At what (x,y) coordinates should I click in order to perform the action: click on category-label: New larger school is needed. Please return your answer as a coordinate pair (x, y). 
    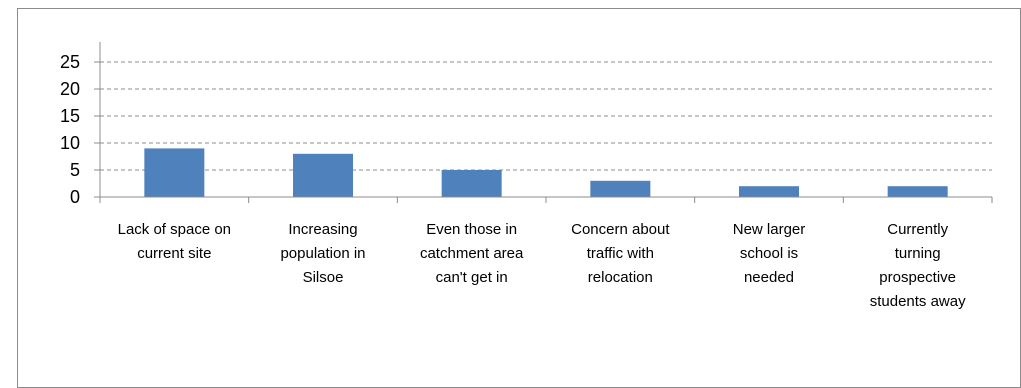
    Looking at the image, I should click on (769, 253).